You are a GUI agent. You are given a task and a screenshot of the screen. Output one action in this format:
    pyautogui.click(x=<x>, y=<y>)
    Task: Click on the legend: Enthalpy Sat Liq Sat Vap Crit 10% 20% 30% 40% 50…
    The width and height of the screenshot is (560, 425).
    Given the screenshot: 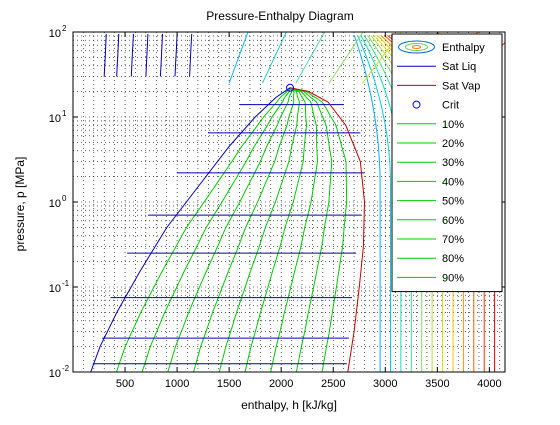 What is the action you would take?
    pyautogui.click(x=447, y=163)
    